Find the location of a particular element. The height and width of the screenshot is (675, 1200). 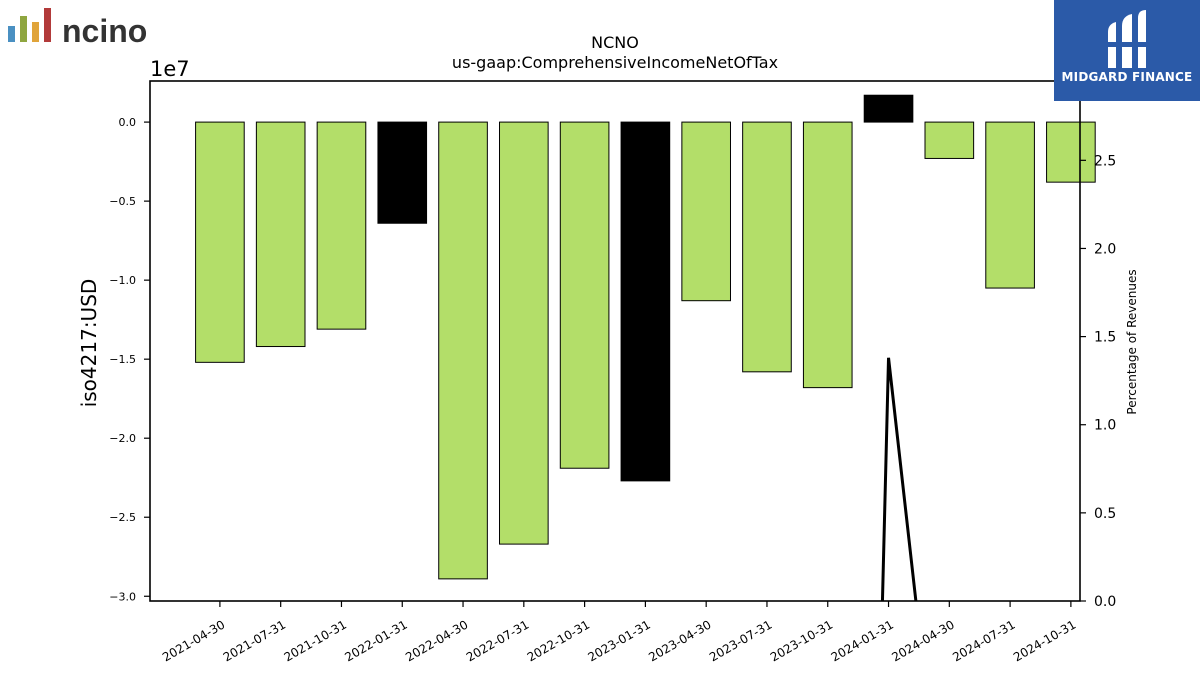

x-tick-label: 2023-04-30 is located at coordinates (679, 640).